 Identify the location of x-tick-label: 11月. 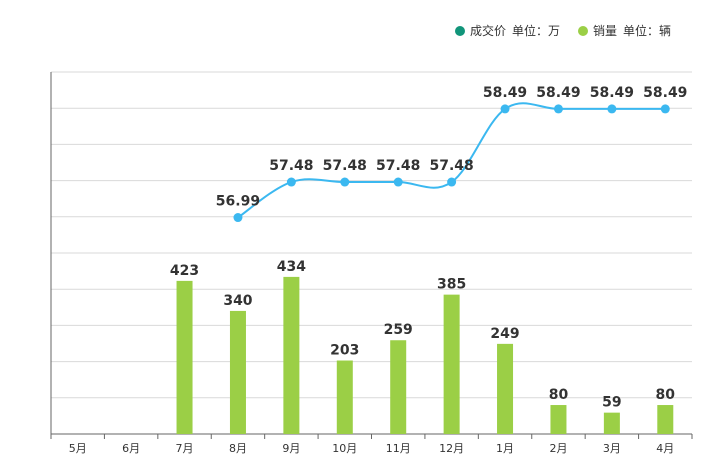
(398, 448).